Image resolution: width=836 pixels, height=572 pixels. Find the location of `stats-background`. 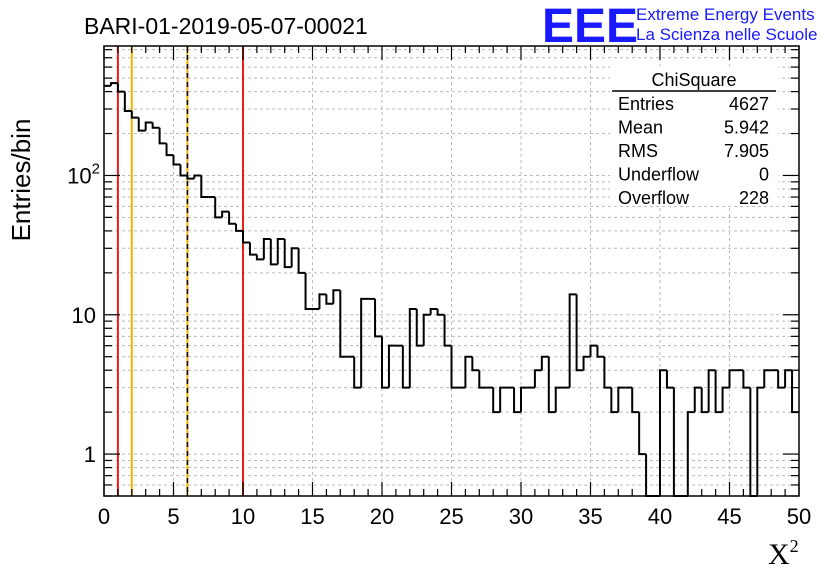

stats-background is located at coordinates (694, 136).